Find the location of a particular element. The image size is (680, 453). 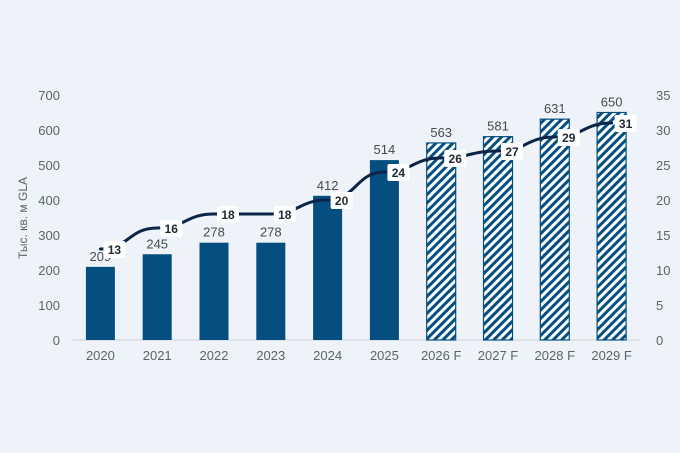

bar-value-label: 581 is located at coordinates (498, 126).